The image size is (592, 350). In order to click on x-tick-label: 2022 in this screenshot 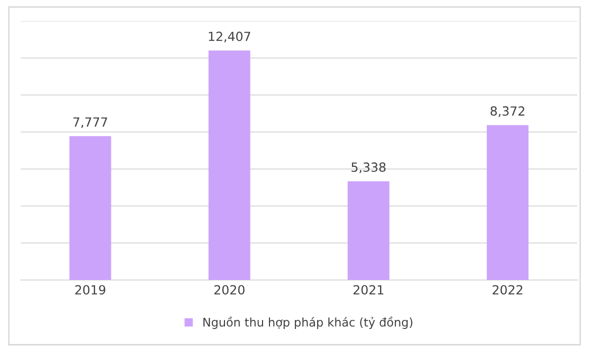, I will do `click(507, 290)`.